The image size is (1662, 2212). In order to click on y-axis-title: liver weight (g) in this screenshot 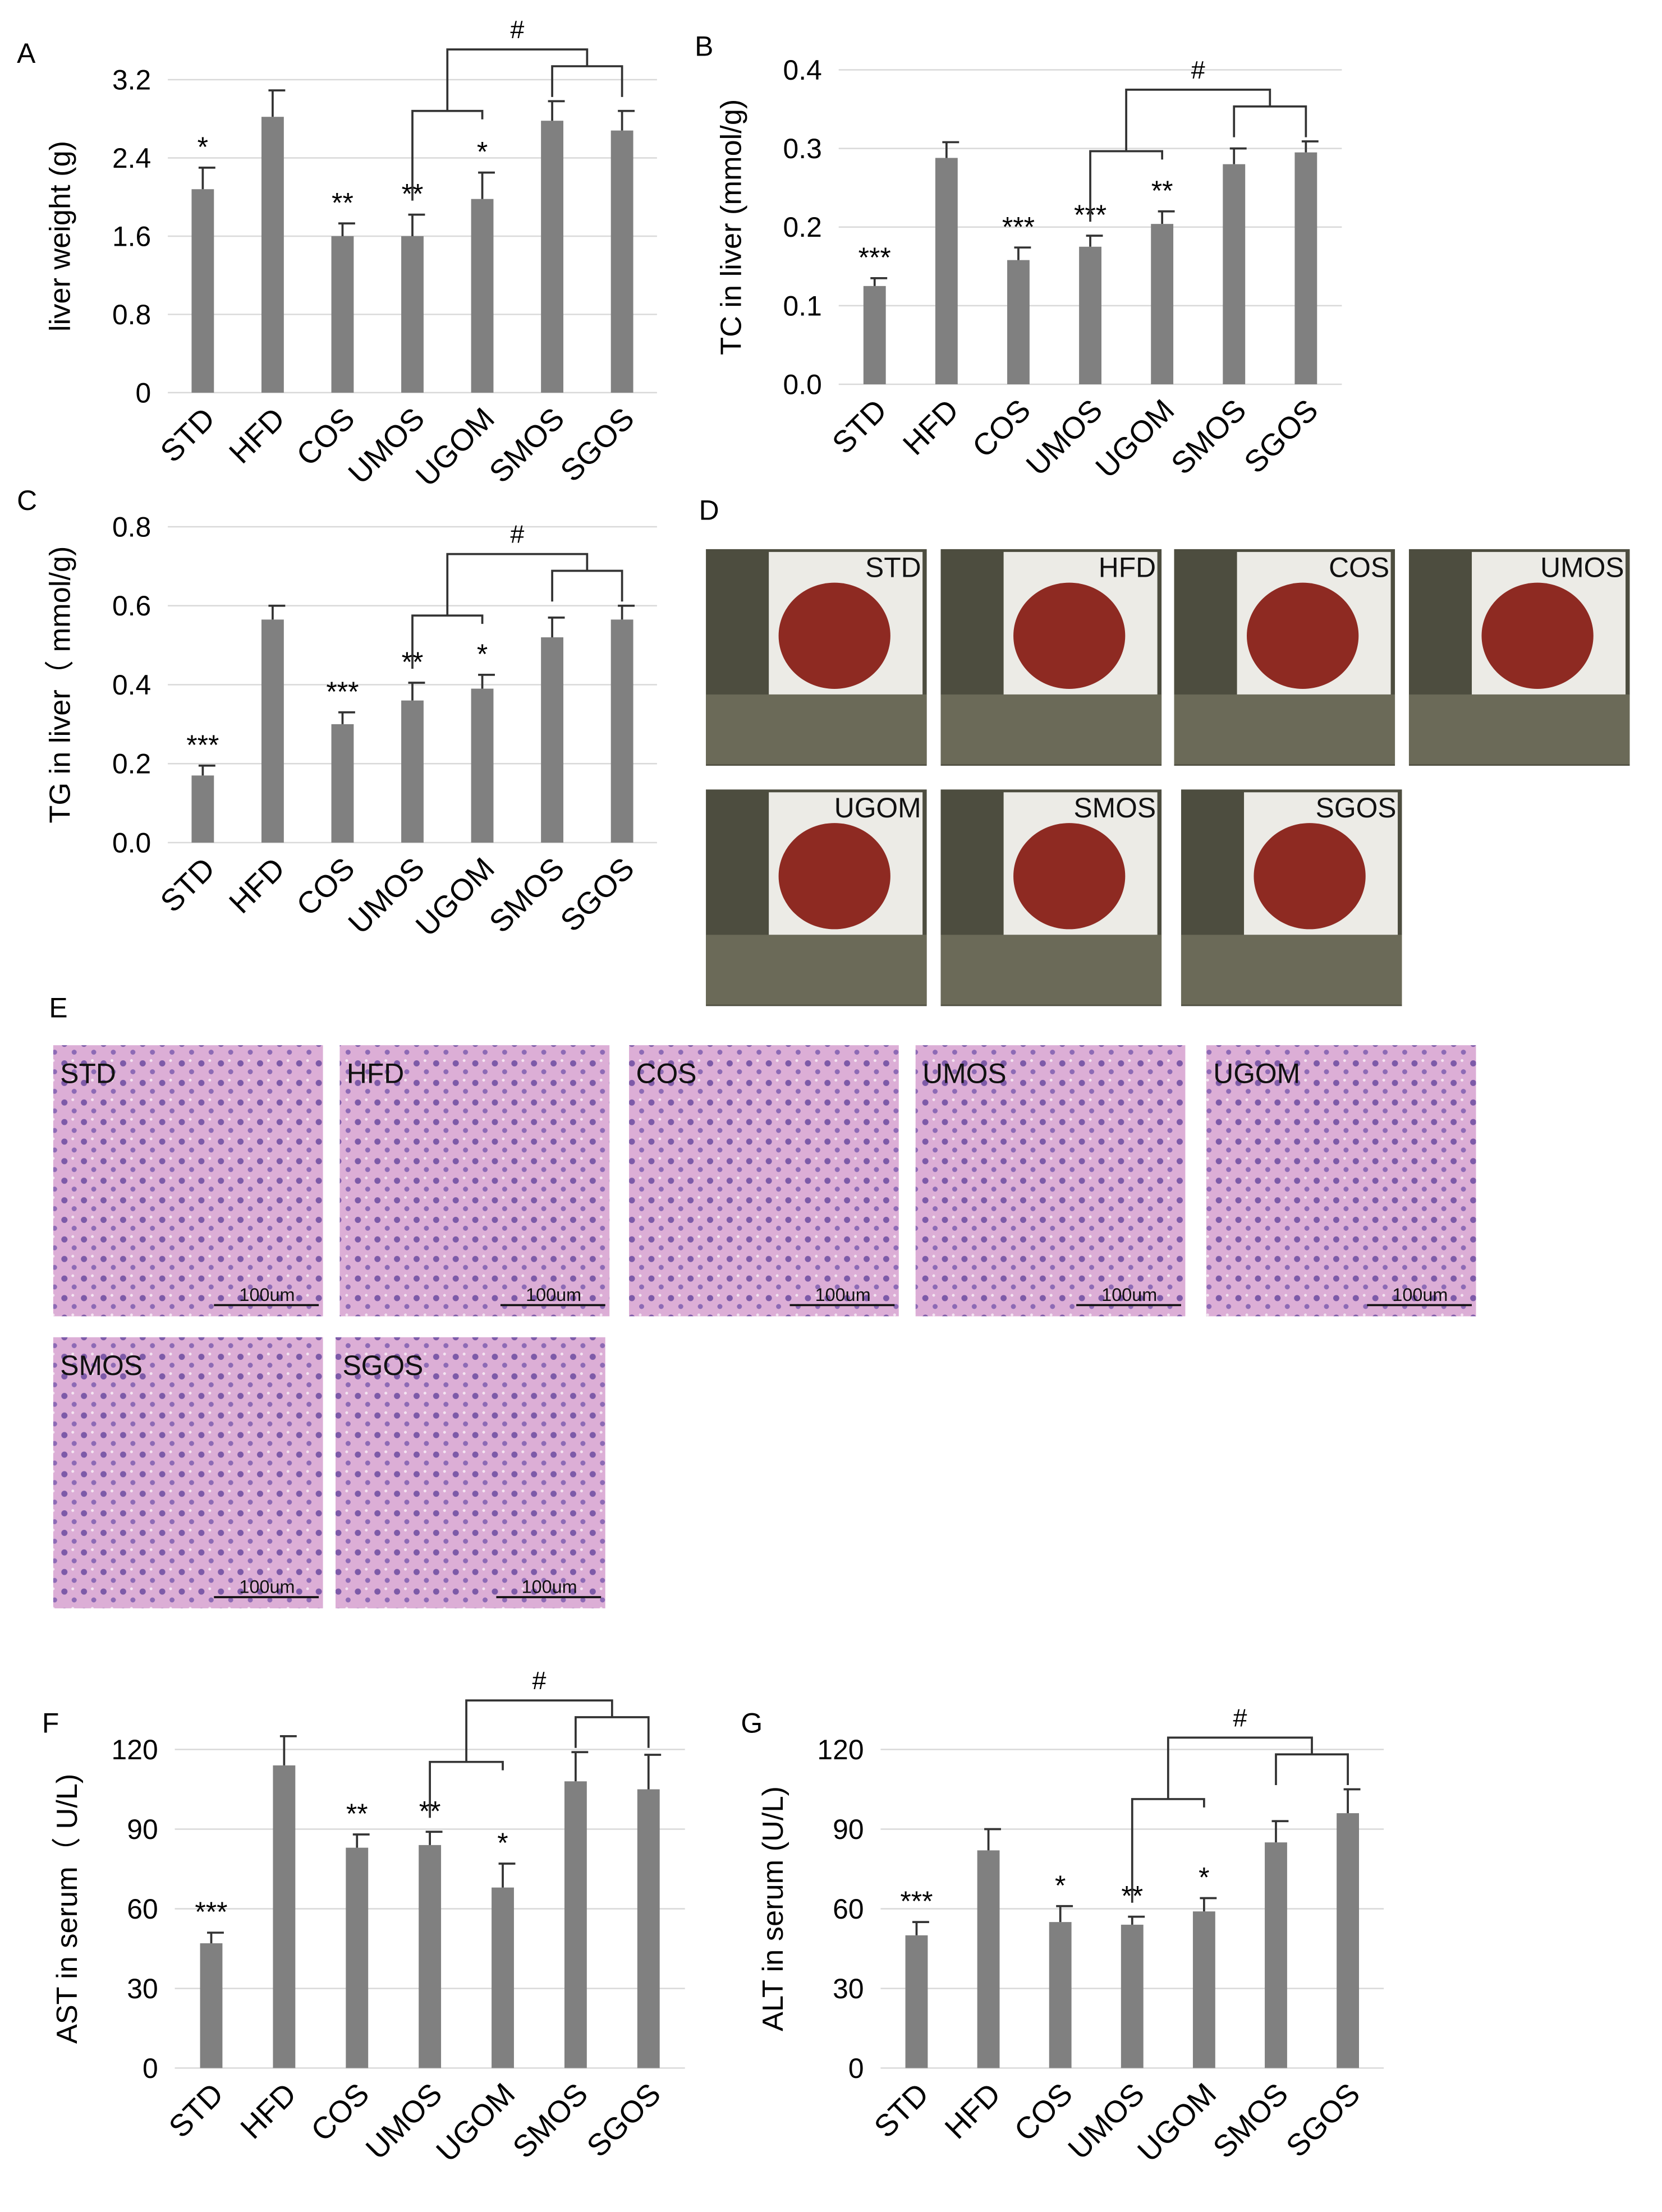, I will do `click(60, 236)`.